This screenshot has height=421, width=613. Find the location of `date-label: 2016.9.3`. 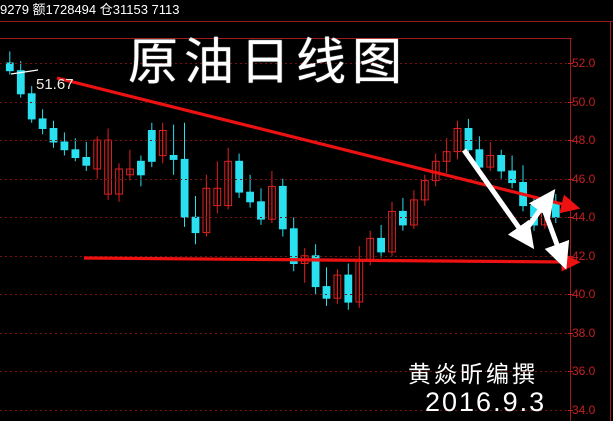

date-label: 2016.9.3 is located at coordinates (486, 402).